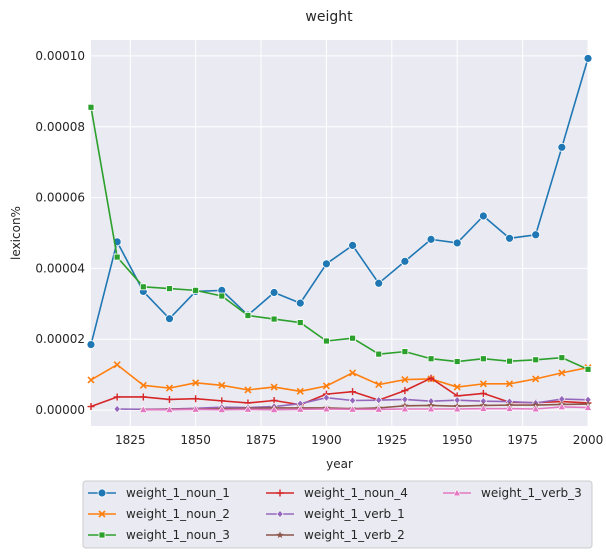  Describe the element at coordinates (359, 440) in the screenshot. I see `x-axis-ticks: 1825 1850 1875 1900 1925 1950 1975 2000` at that location.